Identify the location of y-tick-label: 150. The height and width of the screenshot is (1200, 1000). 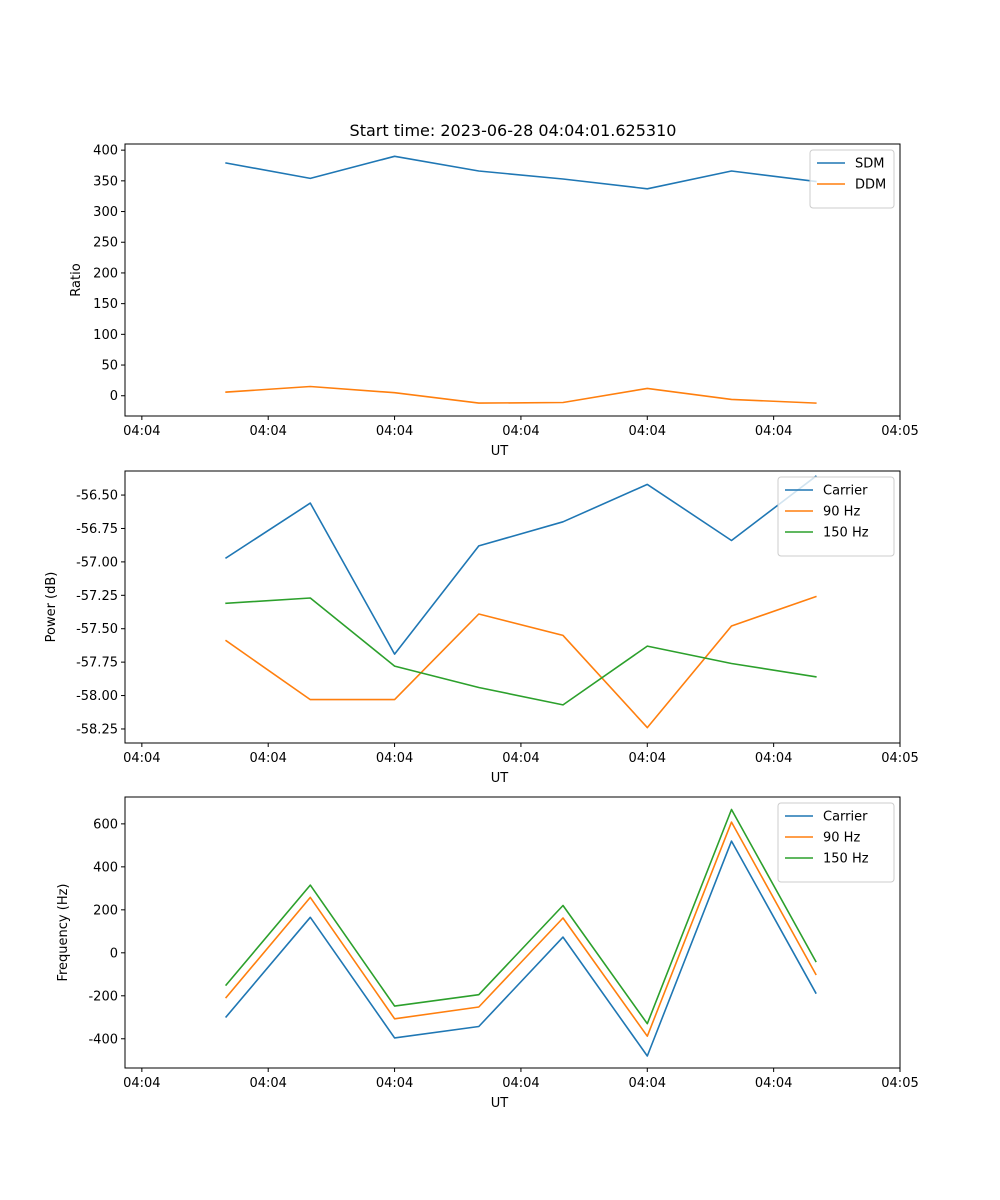
(105, 304).